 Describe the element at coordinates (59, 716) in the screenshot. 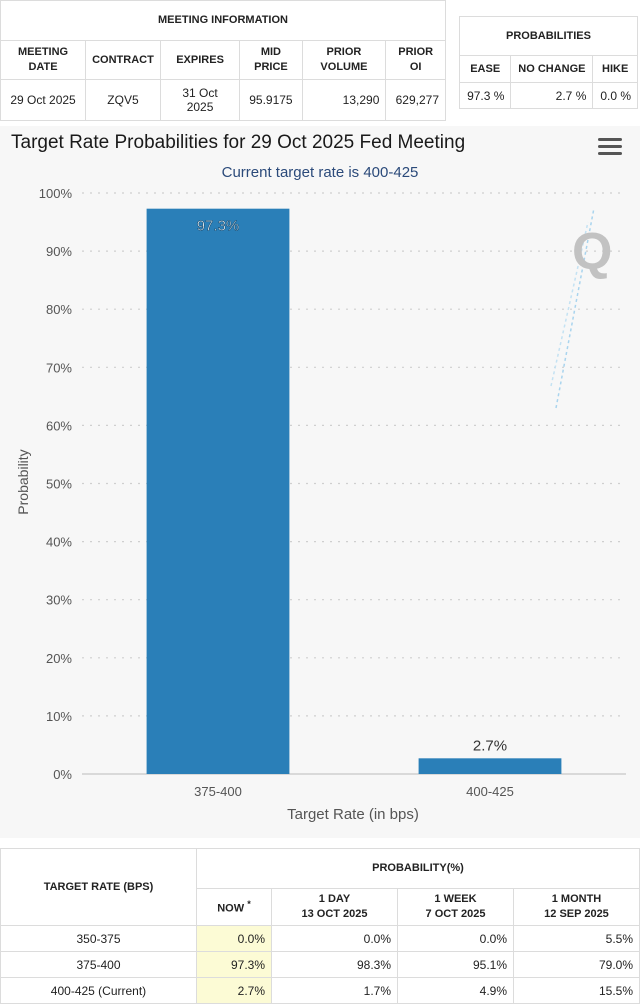

I see `y-tick-label: 10%` at that location.